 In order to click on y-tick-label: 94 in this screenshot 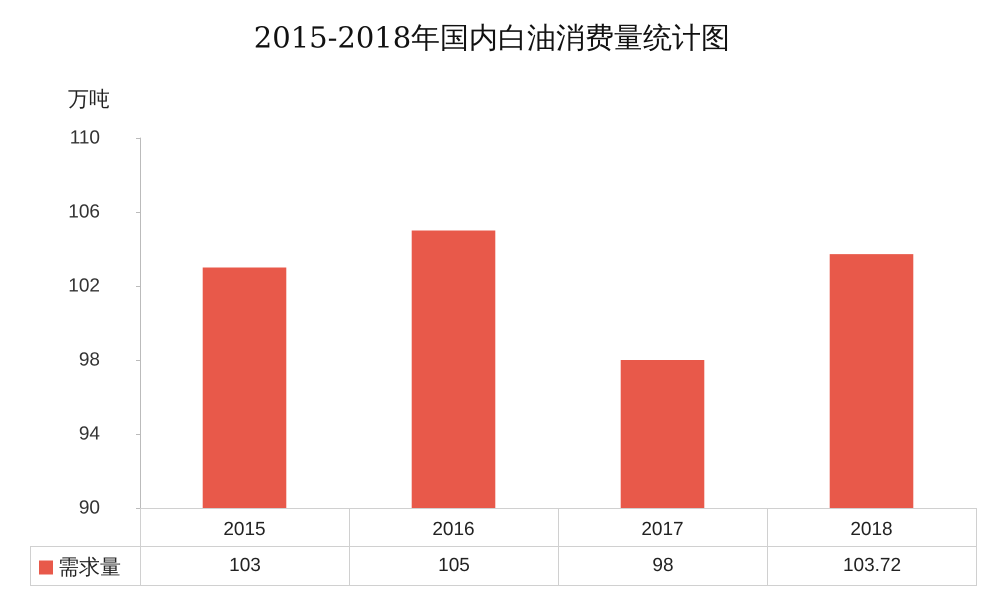, I will do `click(89, 434)`.